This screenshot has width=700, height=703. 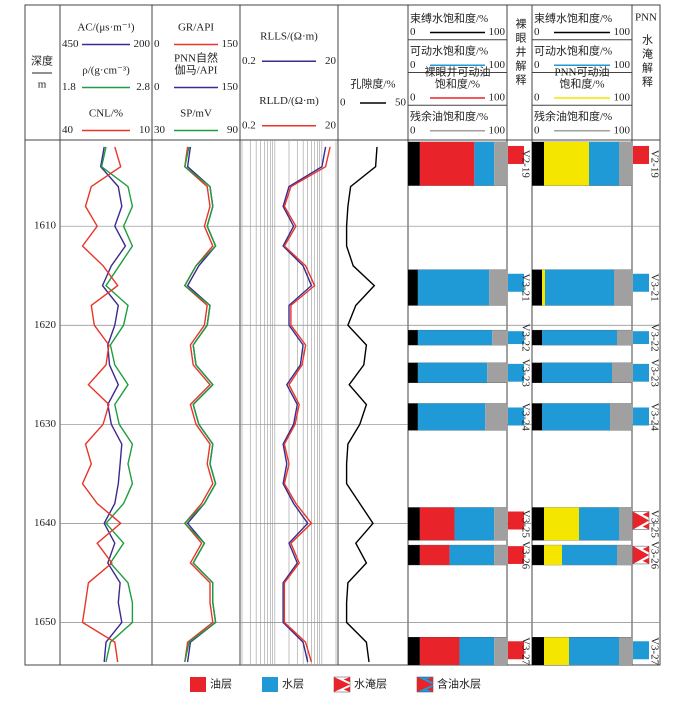 I want to click on curve-label: AC/(μs·m⁻¹), so click(x=106, y=28).